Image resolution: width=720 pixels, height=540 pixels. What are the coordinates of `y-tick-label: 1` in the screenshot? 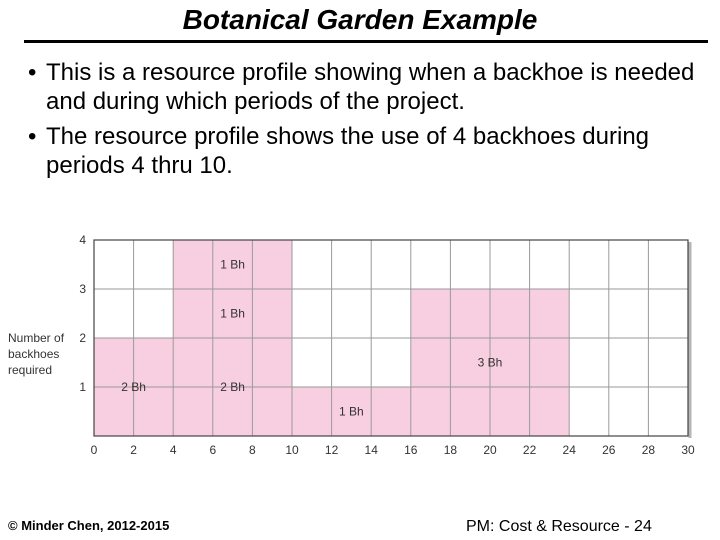 It's located at (82, 387).